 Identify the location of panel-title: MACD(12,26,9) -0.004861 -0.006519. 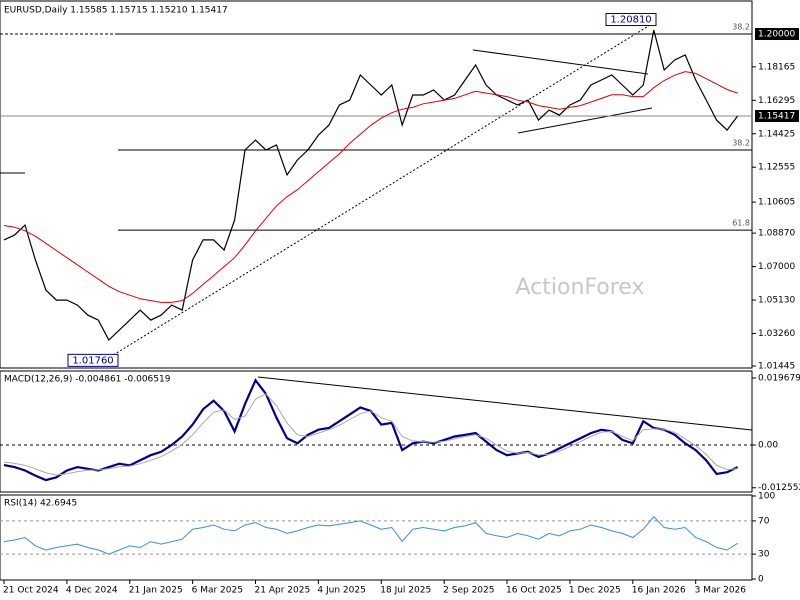
(87, 380).